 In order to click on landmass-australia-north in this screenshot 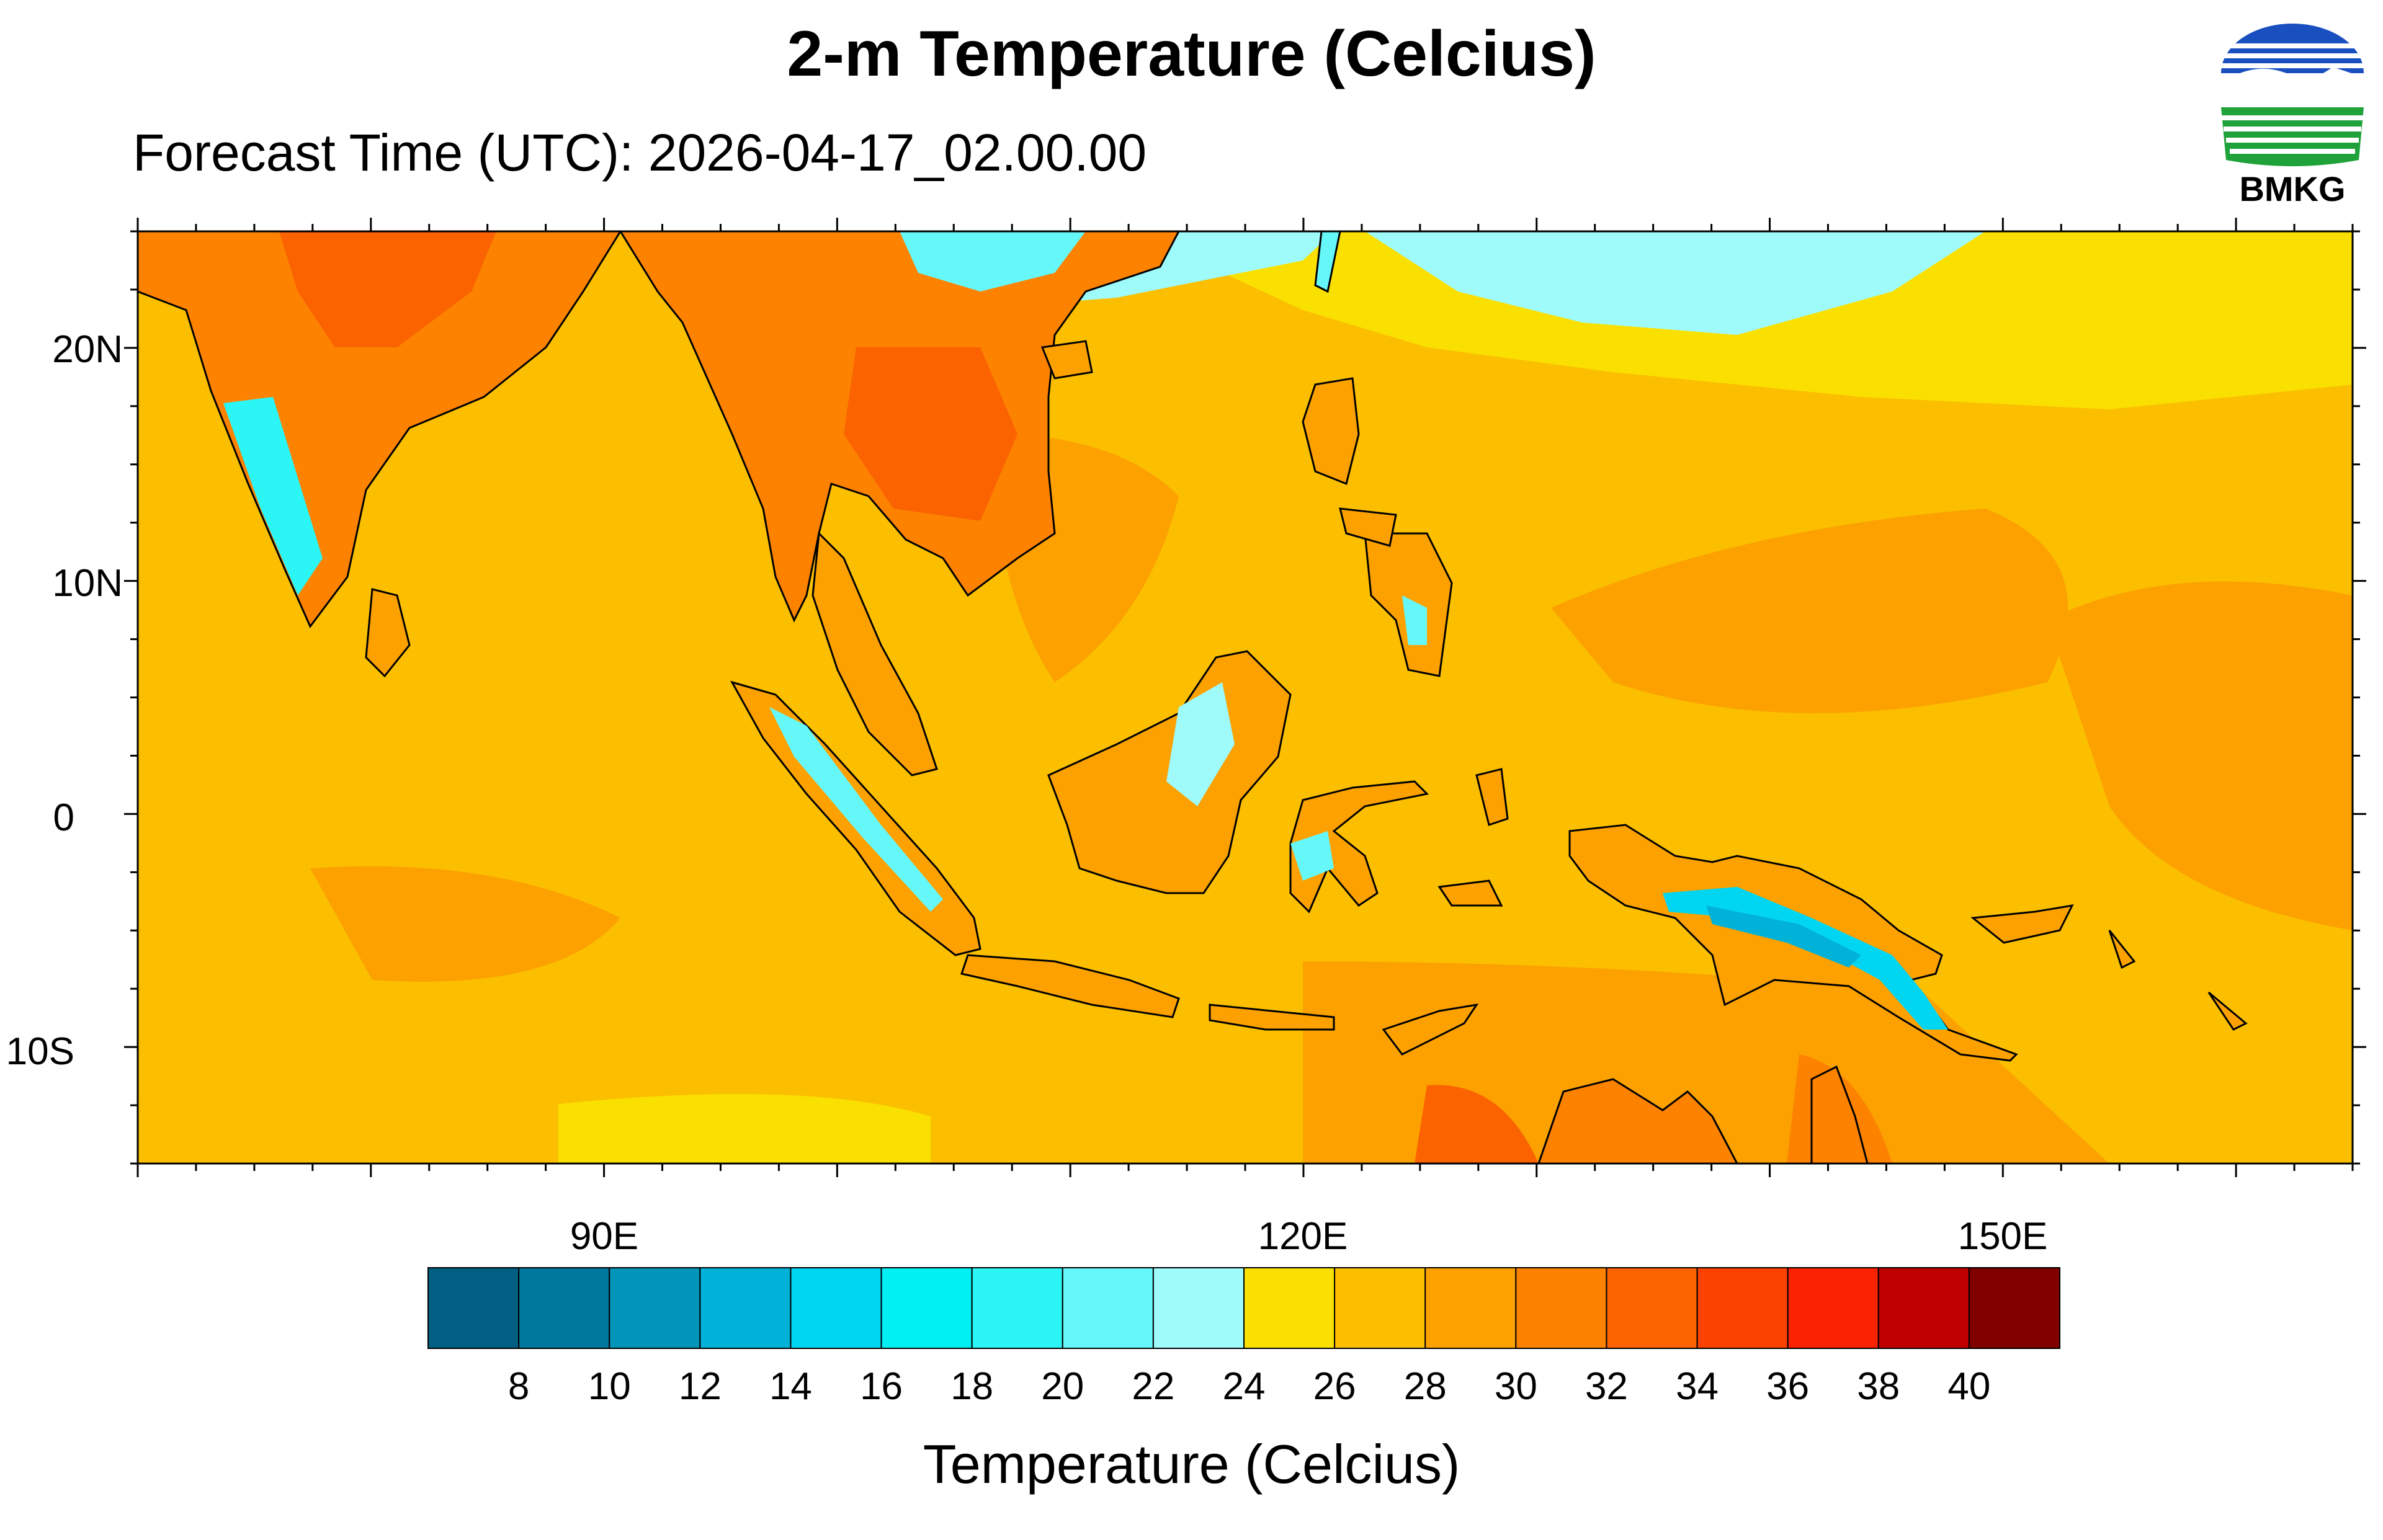, I will do `click(1637, 1121)`.